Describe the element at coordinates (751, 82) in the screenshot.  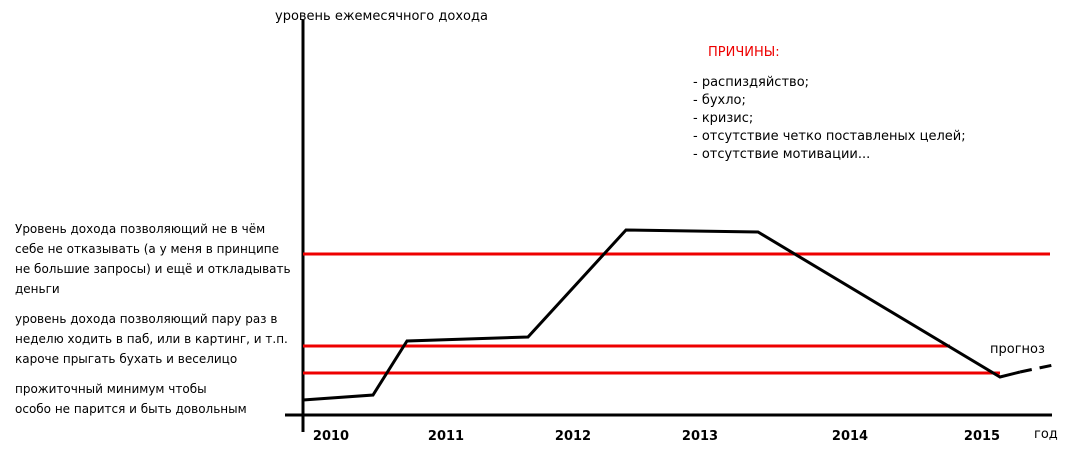
I see `reason: - распиздяйство;` at that location.